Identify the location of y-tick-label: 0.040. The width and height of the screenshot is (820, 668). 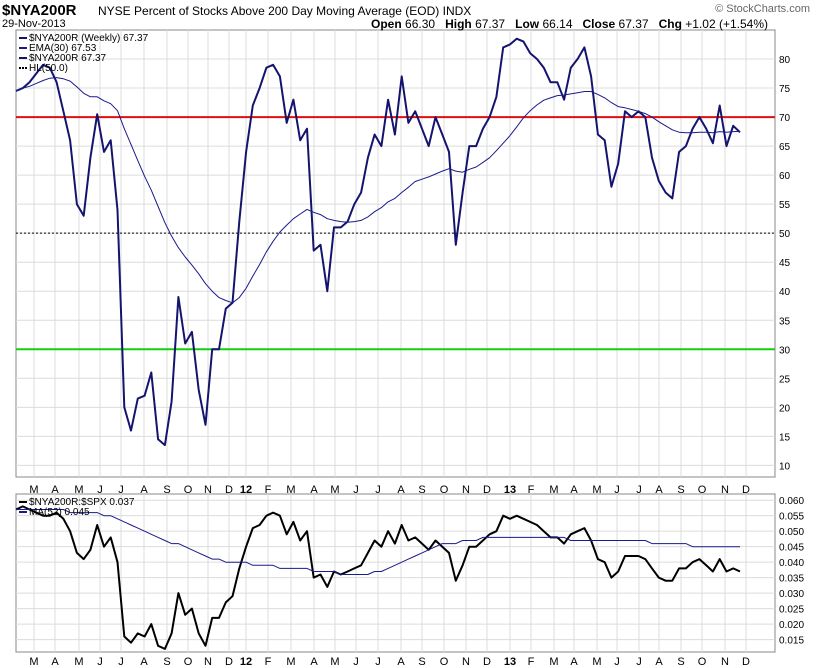
(791, 563).